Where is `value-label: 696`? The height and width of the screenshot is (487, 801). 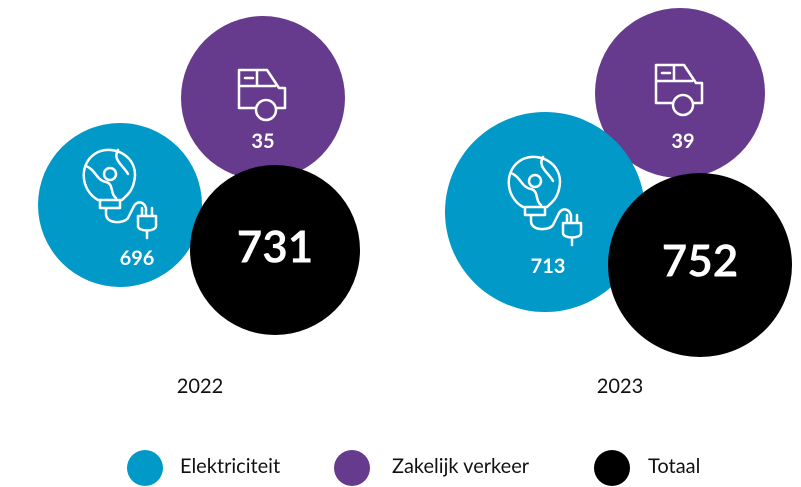 value-label: 696 is located at coordinates (137, 258).